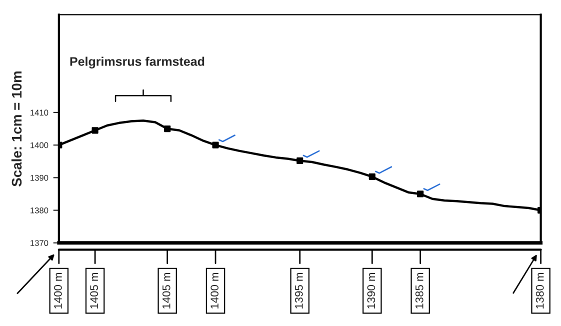 The height and width of the screenshot is (326, 561). What do you see at coordinates (39, 177) in the screenshot?
I see `y-tick-label: 1390` at bounding box center [39, 177].